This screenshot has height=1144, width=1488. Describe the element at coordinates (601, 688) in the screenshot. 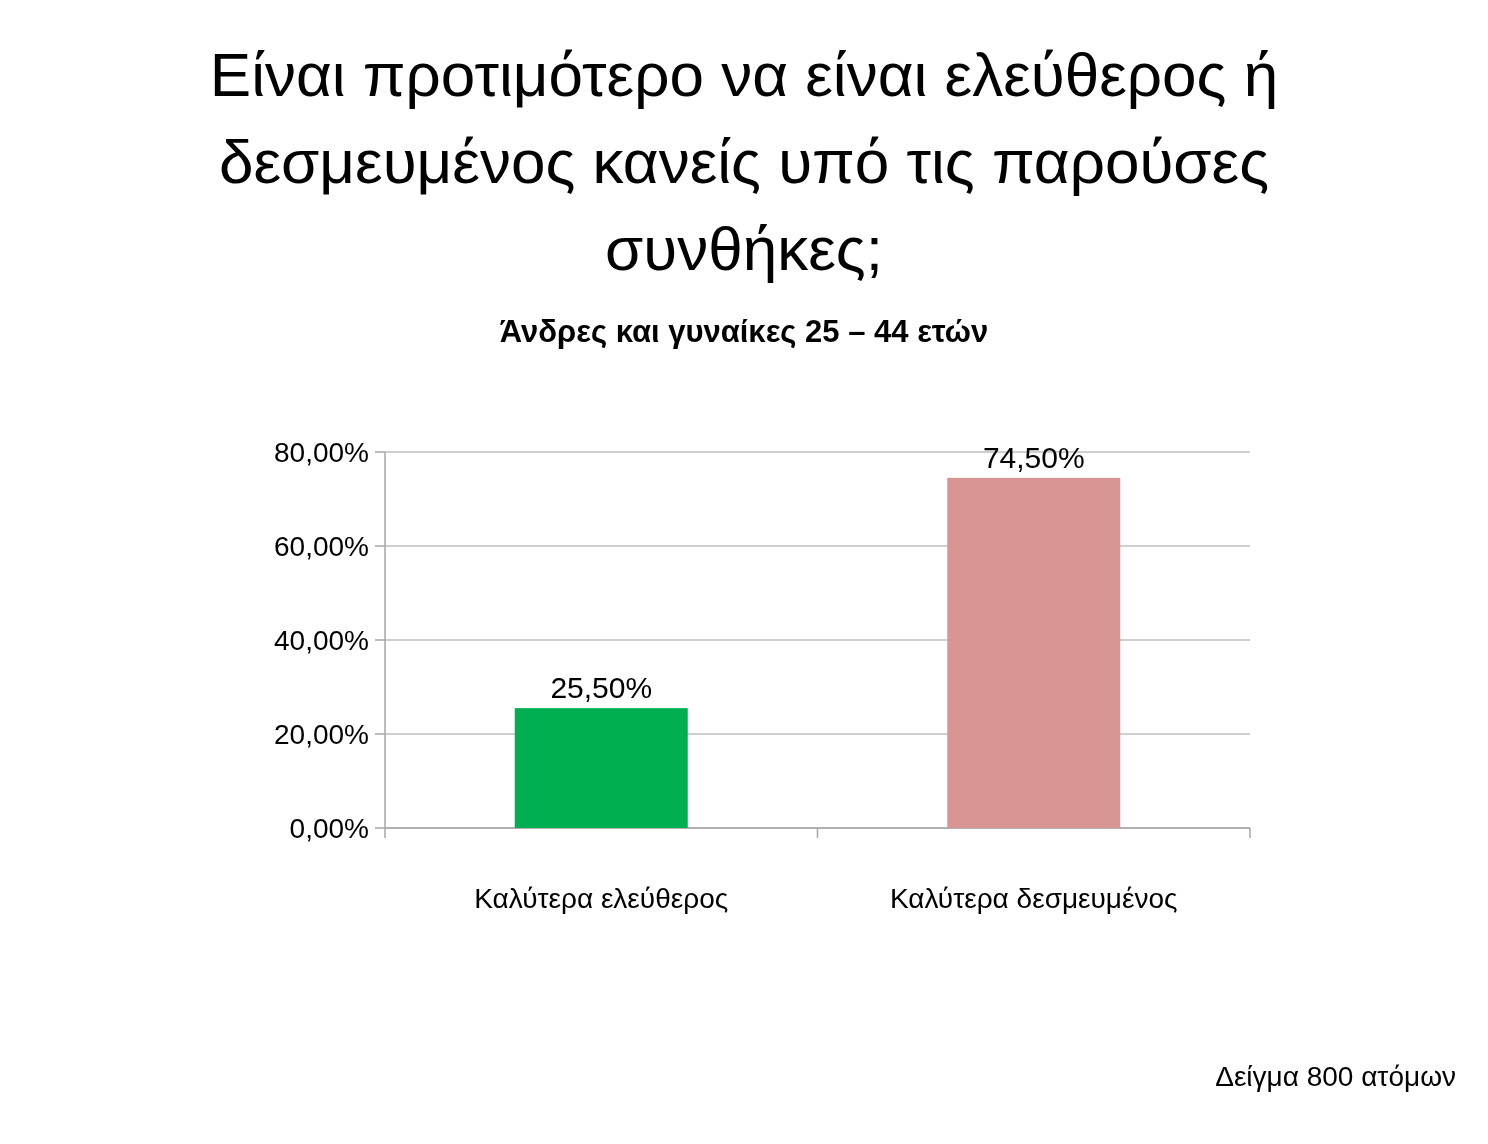

I see `data-label: 25,50%` at that location.